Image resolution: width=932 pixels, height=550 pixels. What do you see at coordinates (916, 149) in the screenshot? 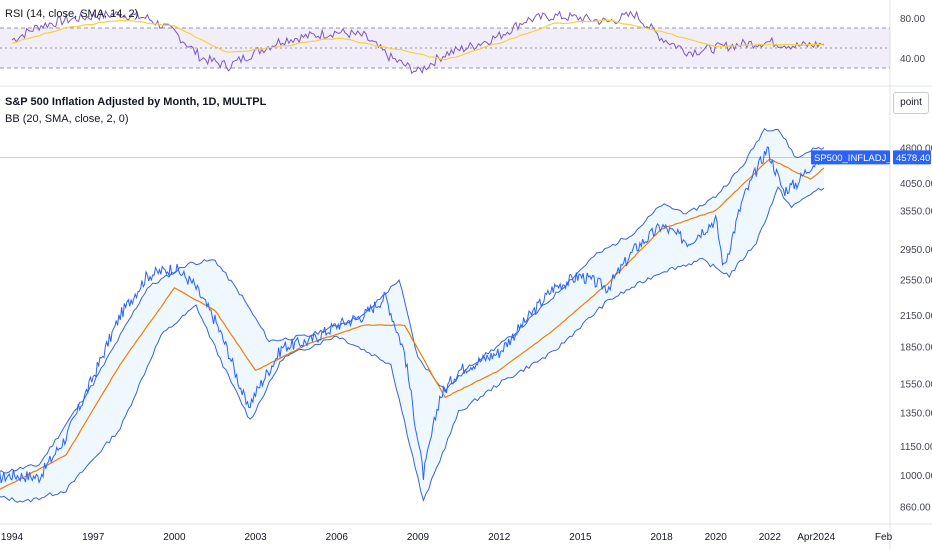
I see `price-tick-label: 4800.00` at bounding box center [916, 149].